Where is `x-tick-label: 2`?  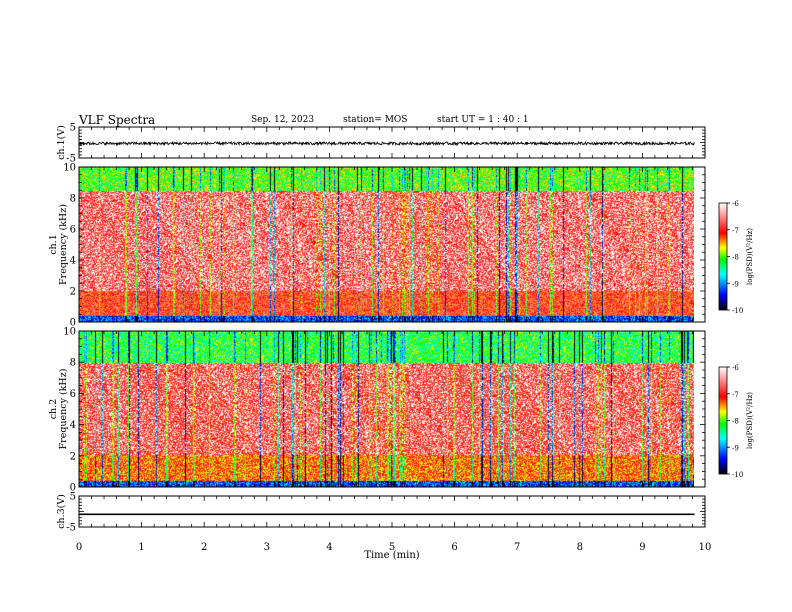
x-tick-label: 2 is located at coordinates (204, 547).